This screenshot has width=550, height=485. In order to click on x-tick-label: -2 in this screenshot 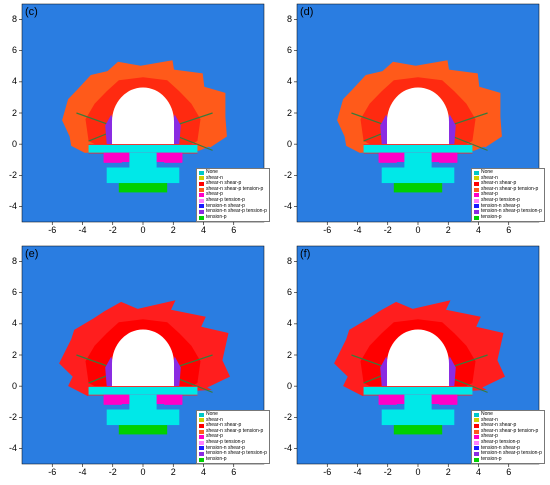, I will do `click(112, 230)`.